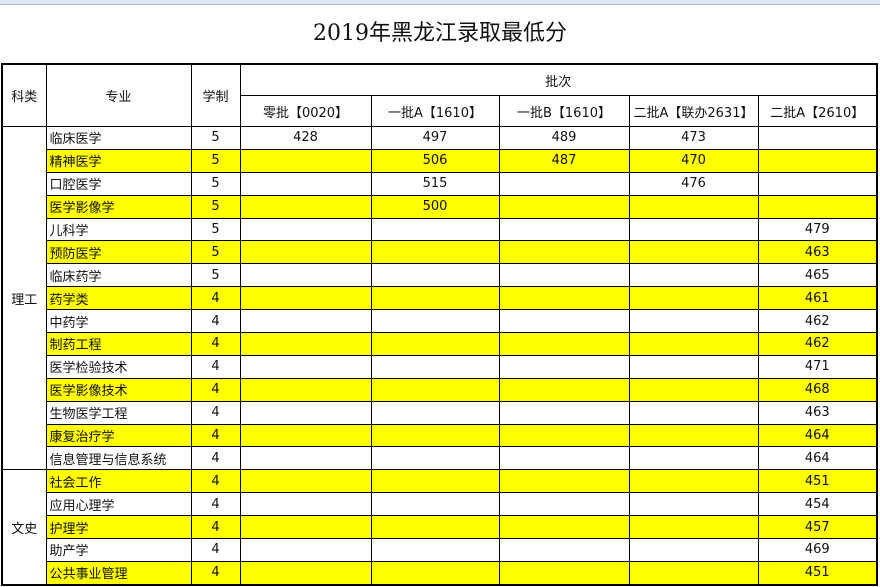 Image resolution: width=880 pixels, height=587 pixels. I want to click on score-cell: 468, so click(817, 389).